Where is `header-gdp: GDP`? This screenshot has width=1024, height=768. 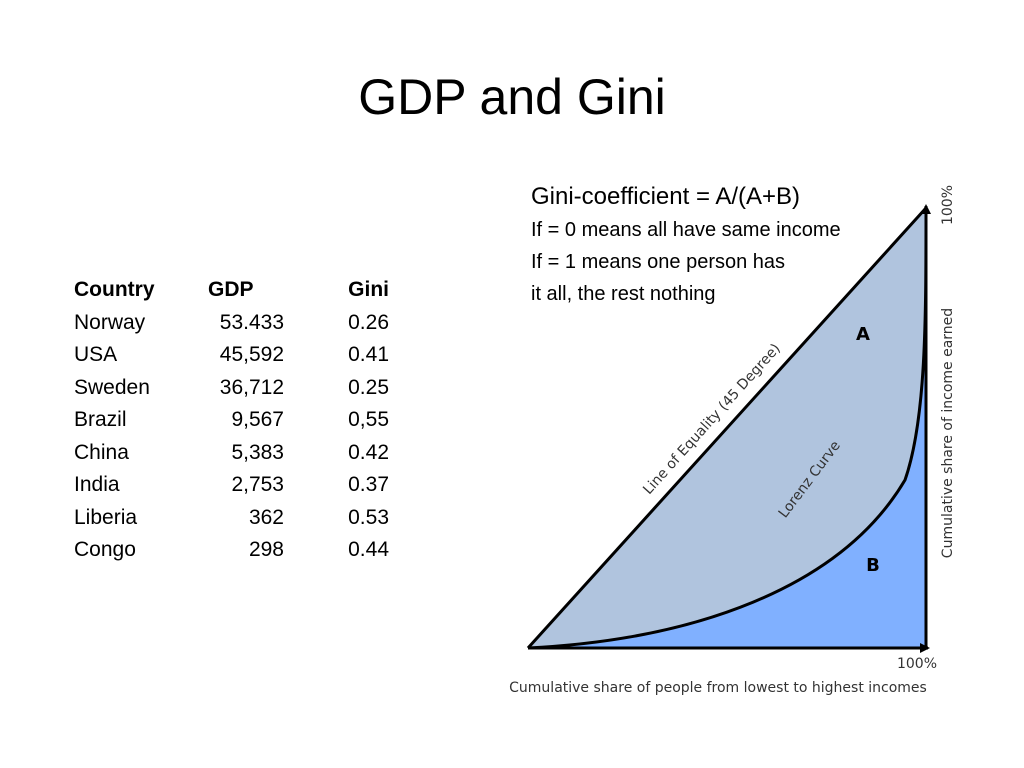 header-gdp: GDP is located at coordinates (231, 289).